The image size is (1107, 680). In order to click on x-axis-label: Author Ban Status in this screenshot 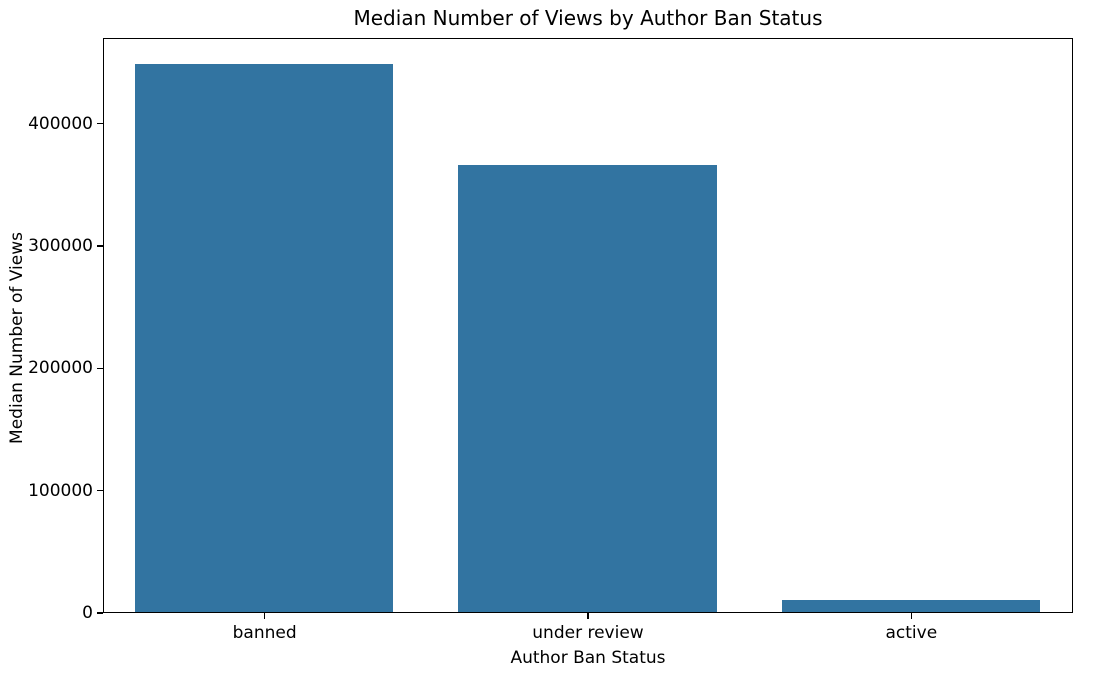, I will do `click(588, 658)`.